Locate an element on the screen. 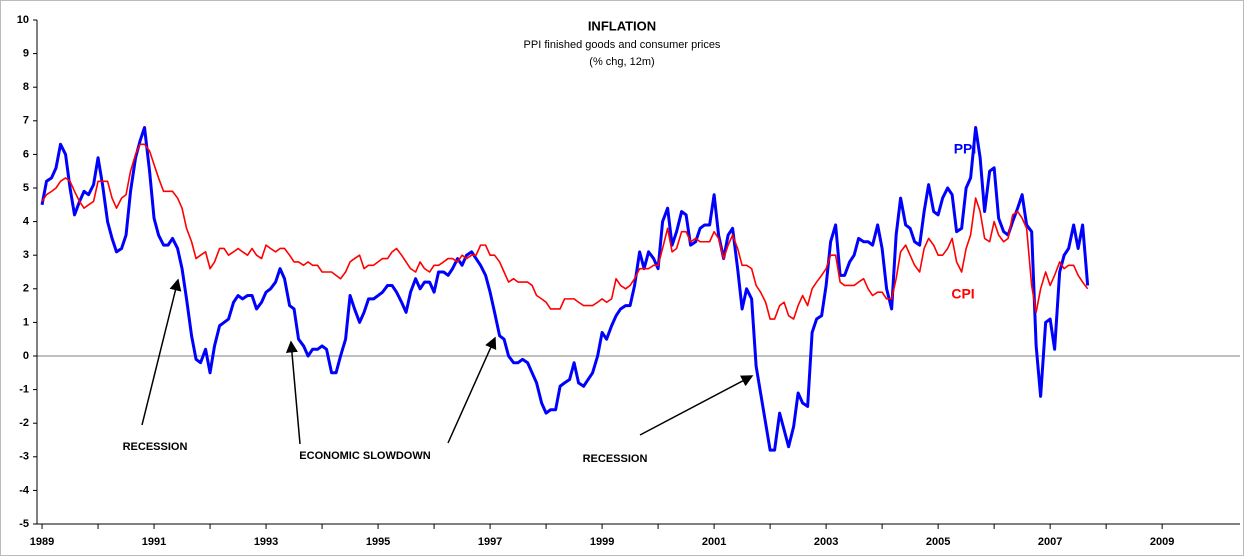  chart-subtitle: PPI finished goods and consumer prices is located at coordinates (622, 45).